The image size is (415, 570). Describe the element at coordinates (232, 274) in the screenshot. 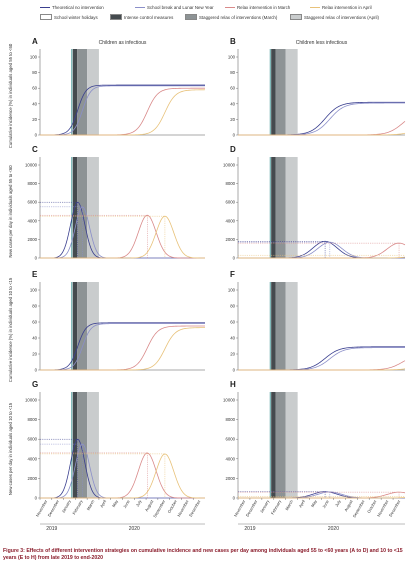

I see `text-label: F` at that location.